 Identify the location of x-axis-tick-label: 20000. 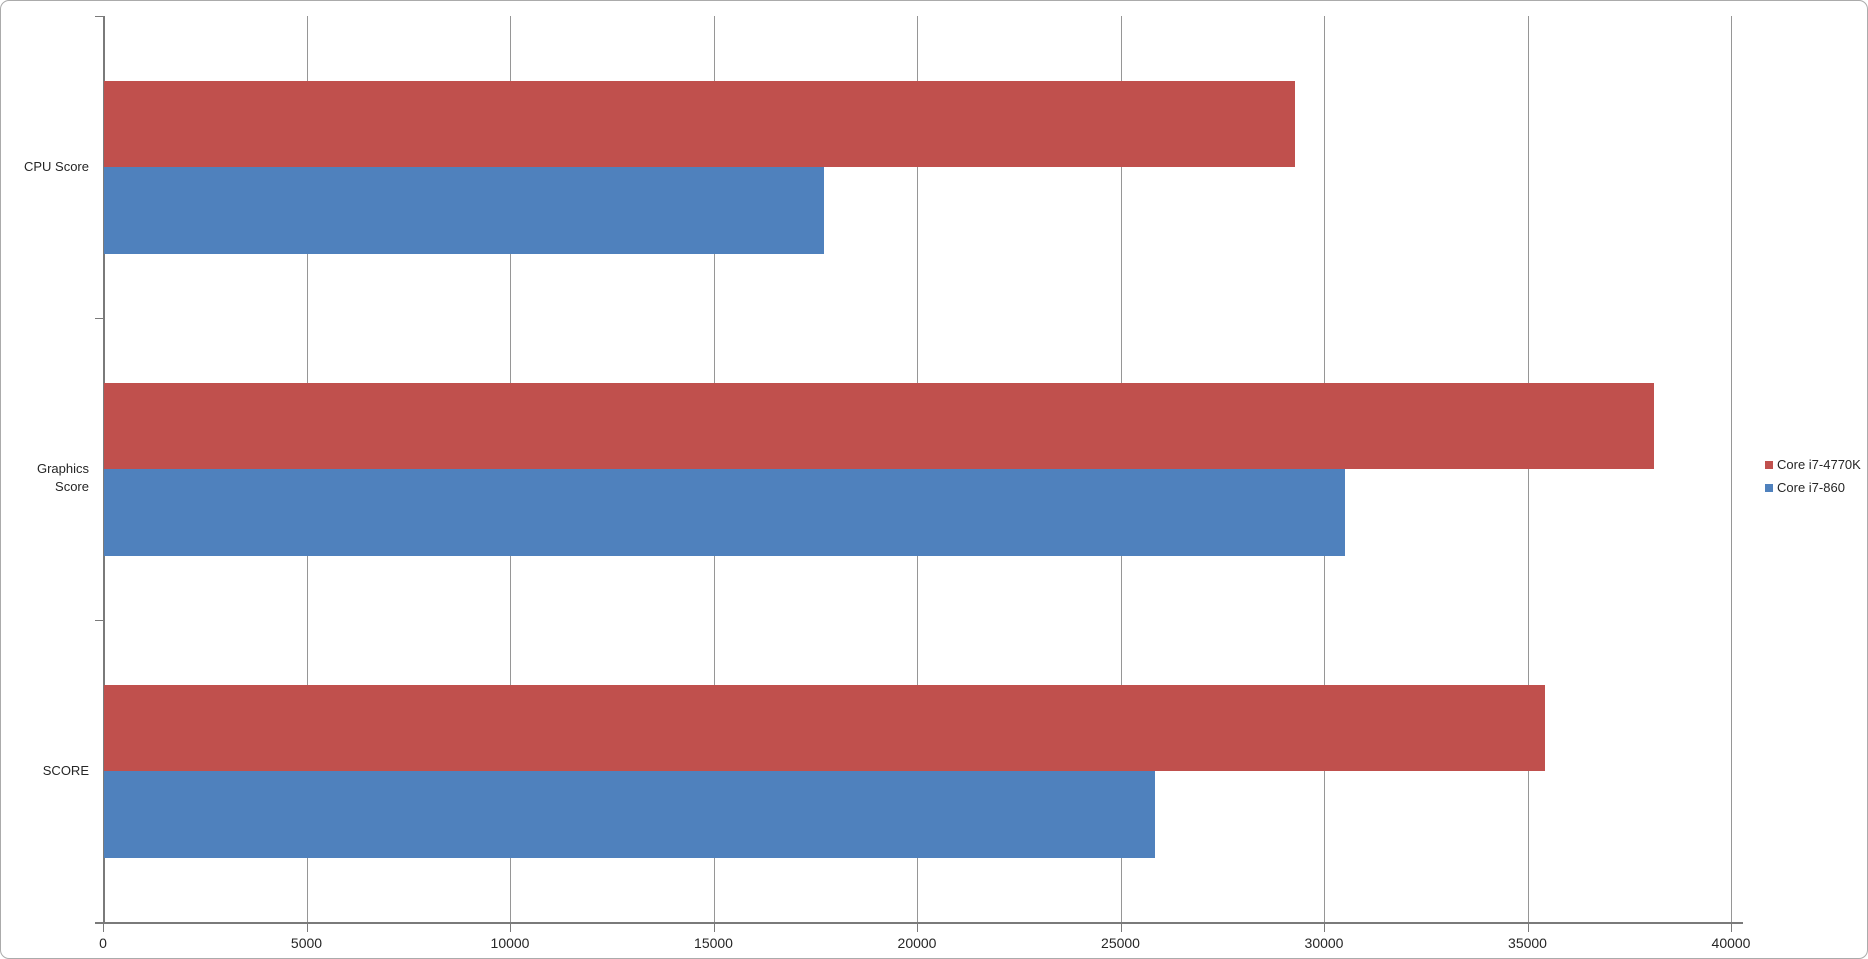
(917, 943).